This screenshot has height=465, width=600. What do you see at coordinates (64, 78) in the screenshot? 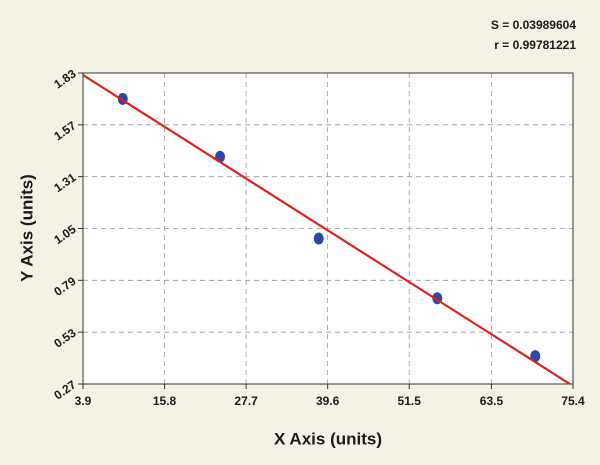
I see `y-tick-label: 1.83` at bounding box center [64, 78].